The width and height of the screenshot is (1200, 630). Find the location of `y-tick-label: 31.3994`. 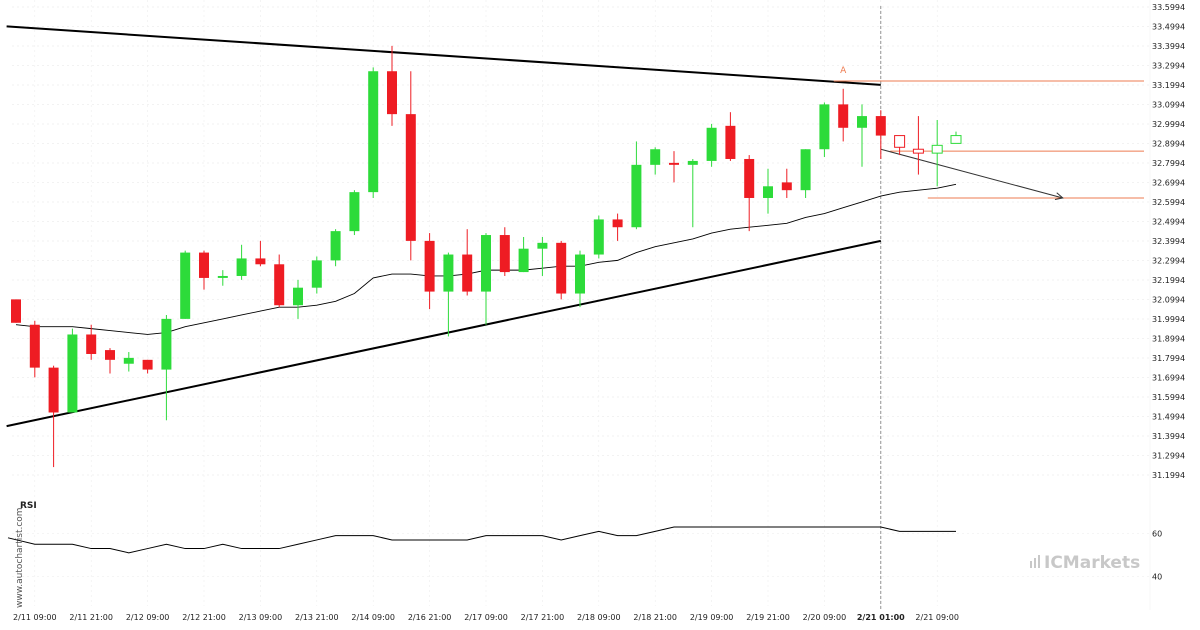

y-tick-label: 31.3994 is located at coordinates (1168, 436).